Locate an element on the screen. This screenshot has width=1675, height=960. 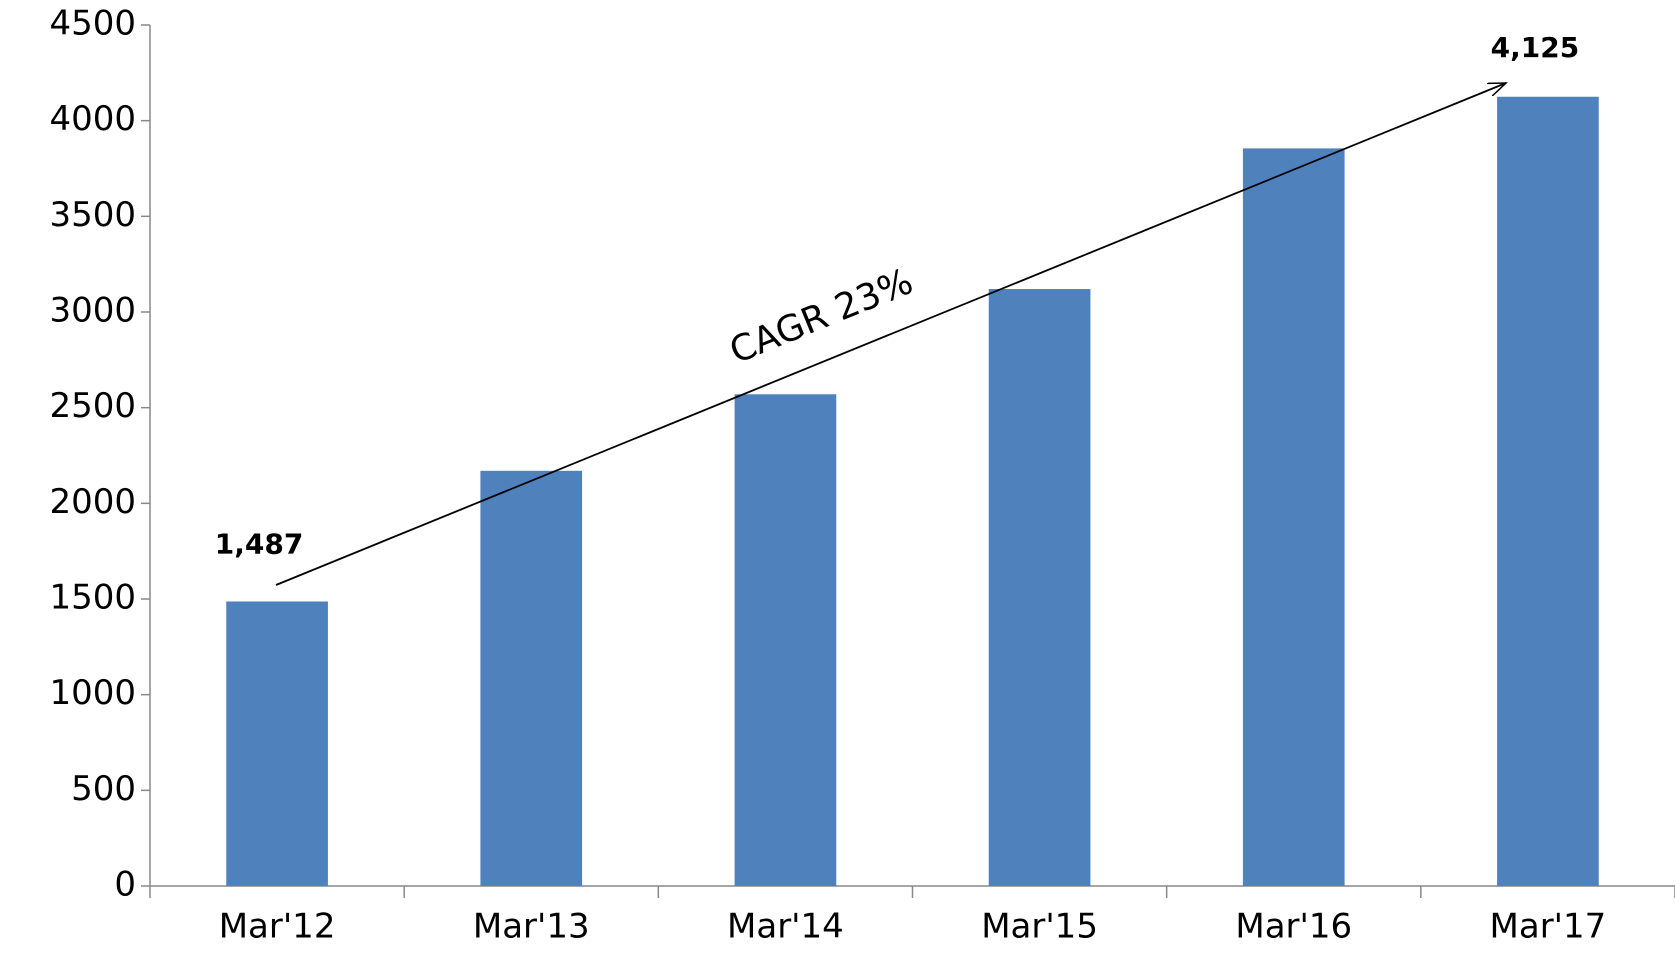
x-tick-label: Mar'16 is located at coordinates (1293, 927).